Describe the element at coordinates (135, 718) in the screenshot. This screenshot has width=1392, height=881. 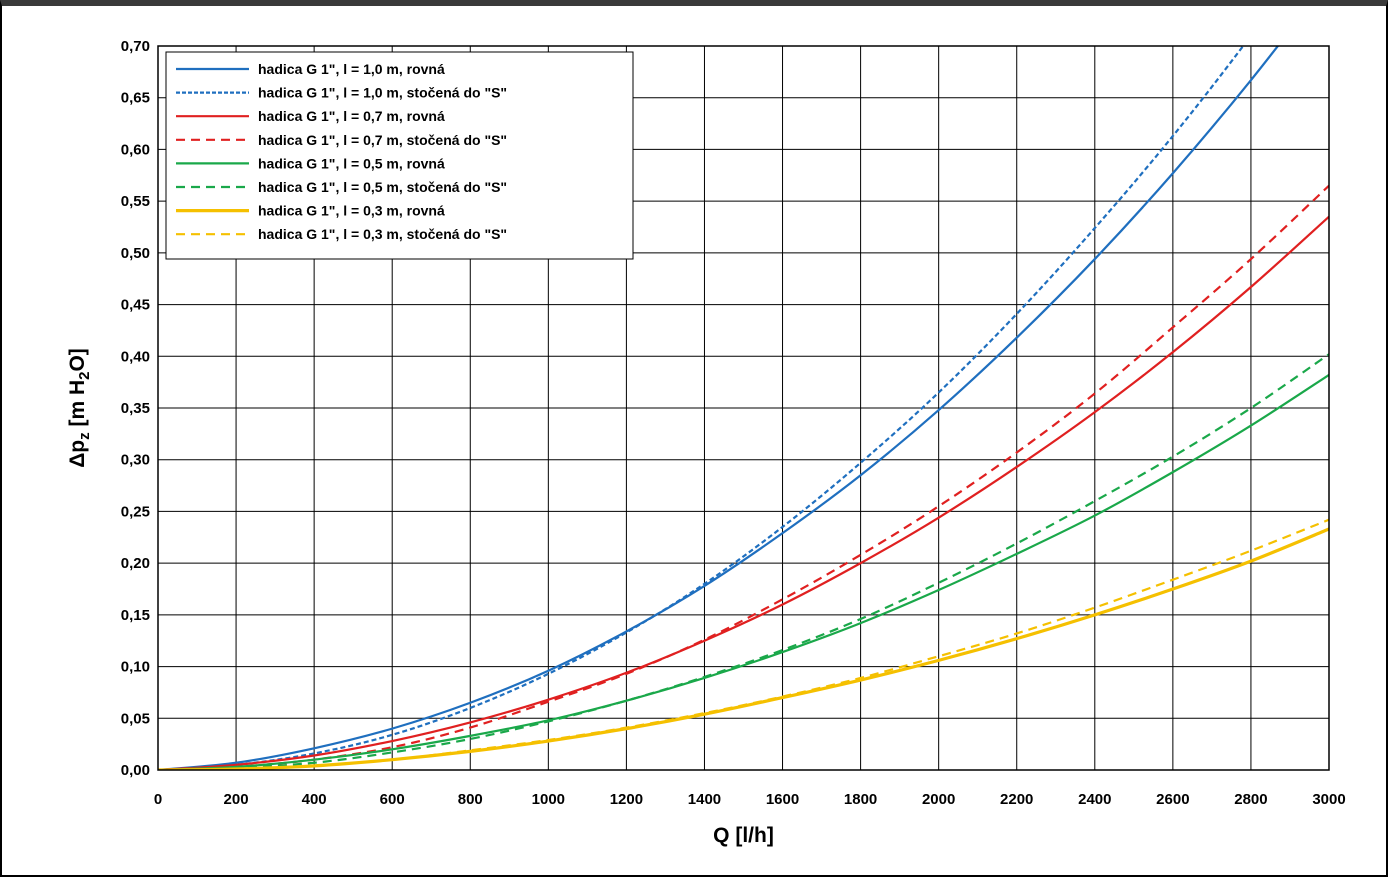
I see `y-tick-label: 0,05` at that location.